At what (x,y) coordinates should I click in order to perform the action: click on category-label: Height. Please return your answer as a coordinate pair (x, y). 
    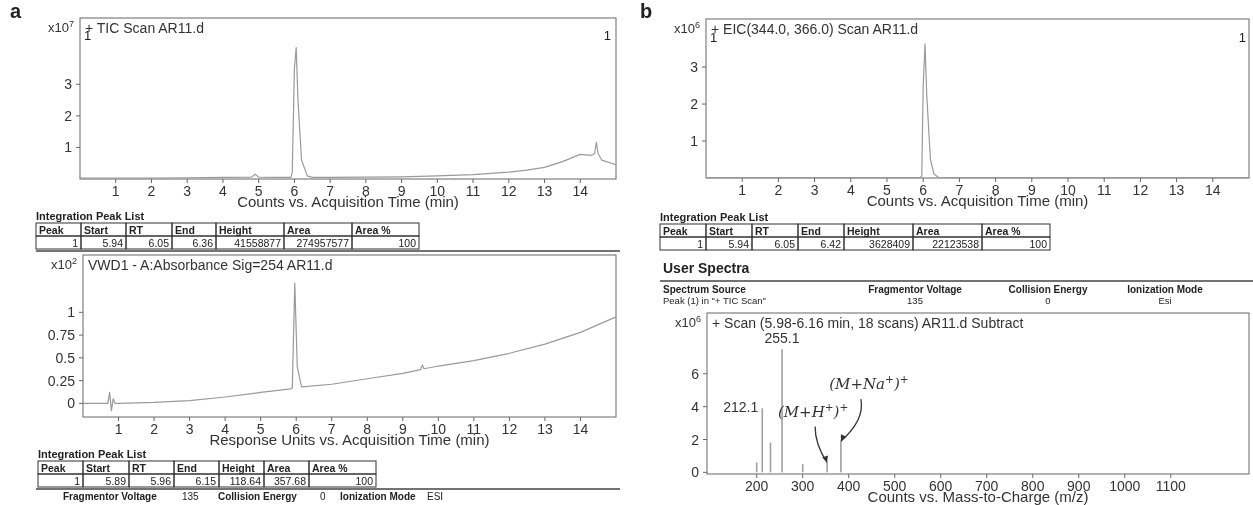
    Looking at the image, I should click on (236, 229).